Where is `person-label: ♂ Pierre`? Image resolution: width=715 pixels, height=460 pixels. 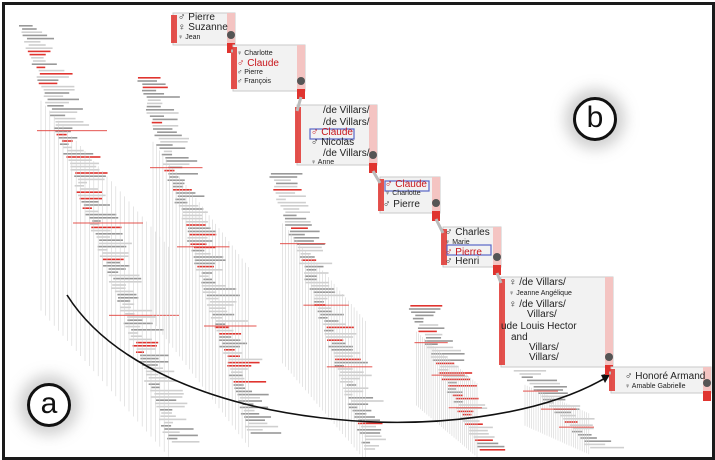 person-label: ♂ Pierre is located at coordinates (196, 17).